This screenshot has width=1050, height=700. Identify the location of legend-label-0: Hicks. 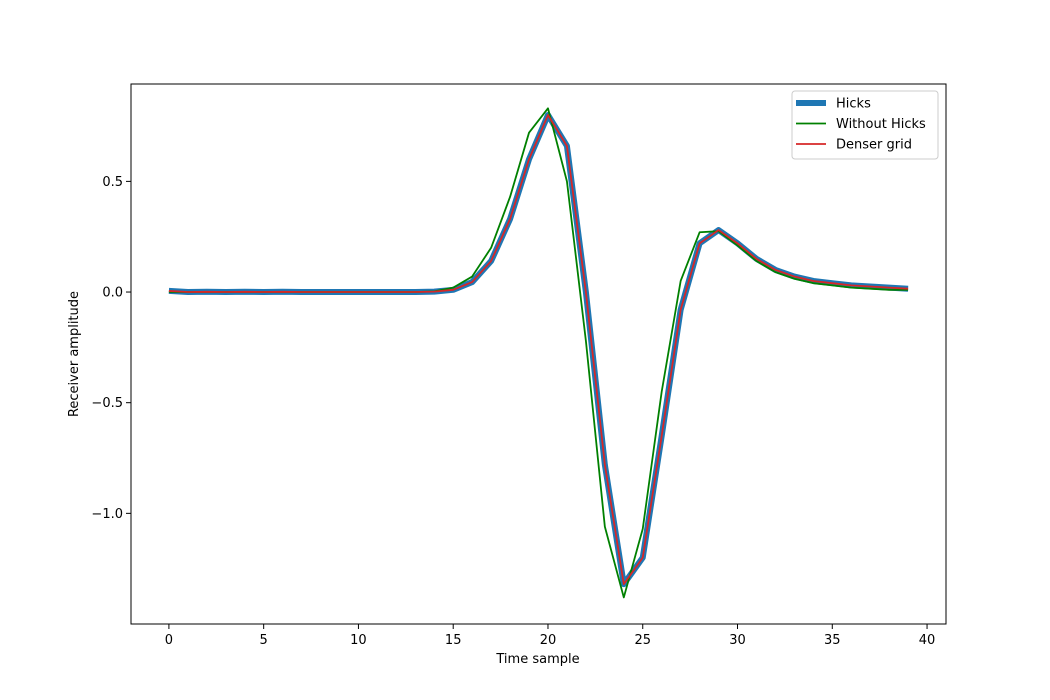
(853, 104).